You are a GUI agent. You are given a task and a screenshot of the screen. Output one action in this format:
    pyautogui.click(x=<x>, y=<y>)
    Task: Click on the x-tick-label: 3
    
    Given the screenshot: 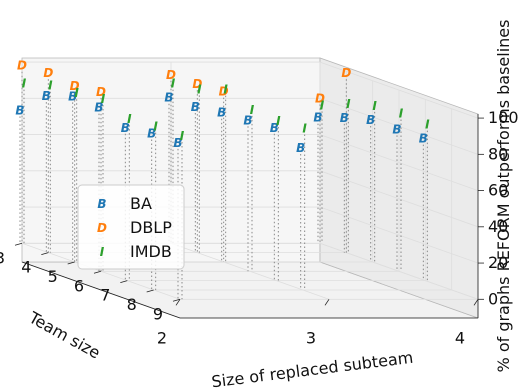 What is the action you would take?
    pyautogui.click(x=311, y=337)
    